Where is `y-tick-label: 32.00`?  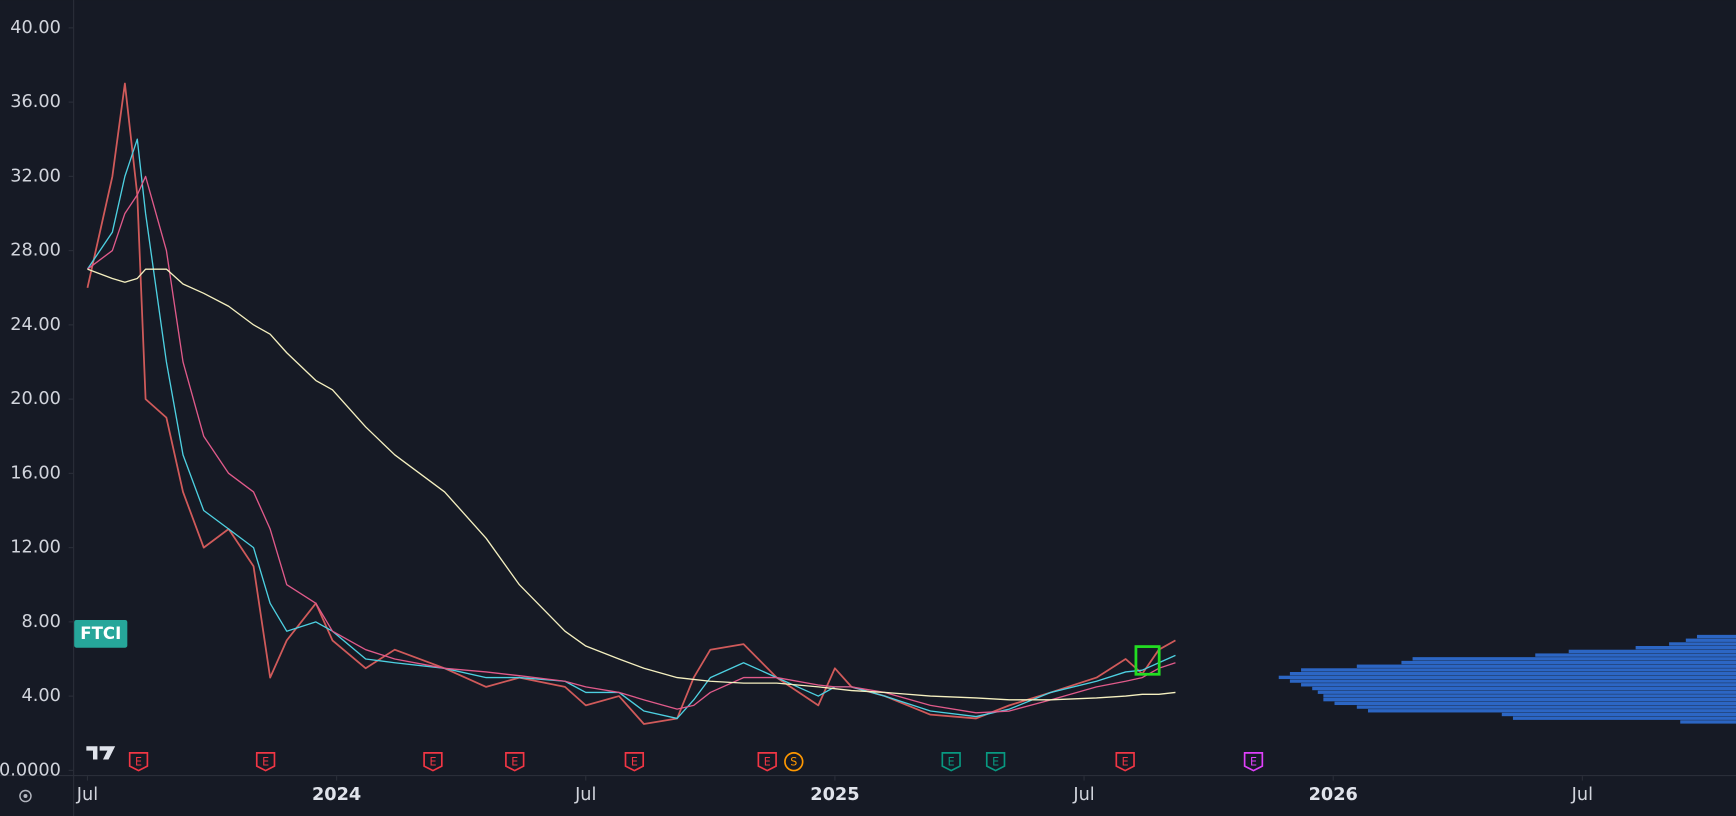 y-tick-label: 32.00 is located at coordinates (35, 176).